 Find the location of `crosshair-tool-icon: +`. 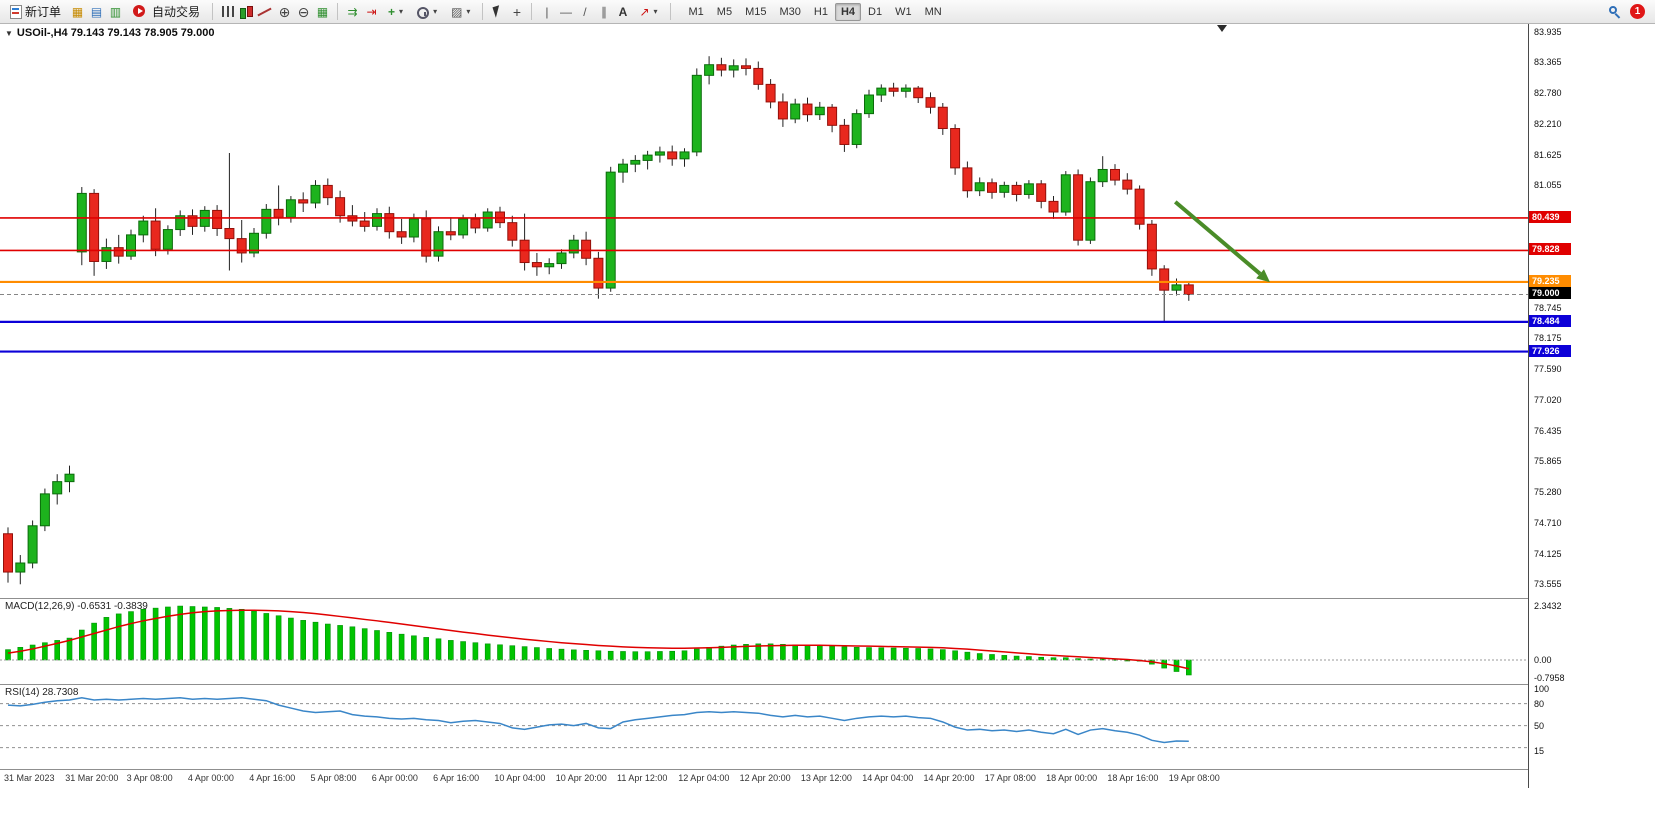

crosshair-tool-icon: + is located at coordinates (517, 11).